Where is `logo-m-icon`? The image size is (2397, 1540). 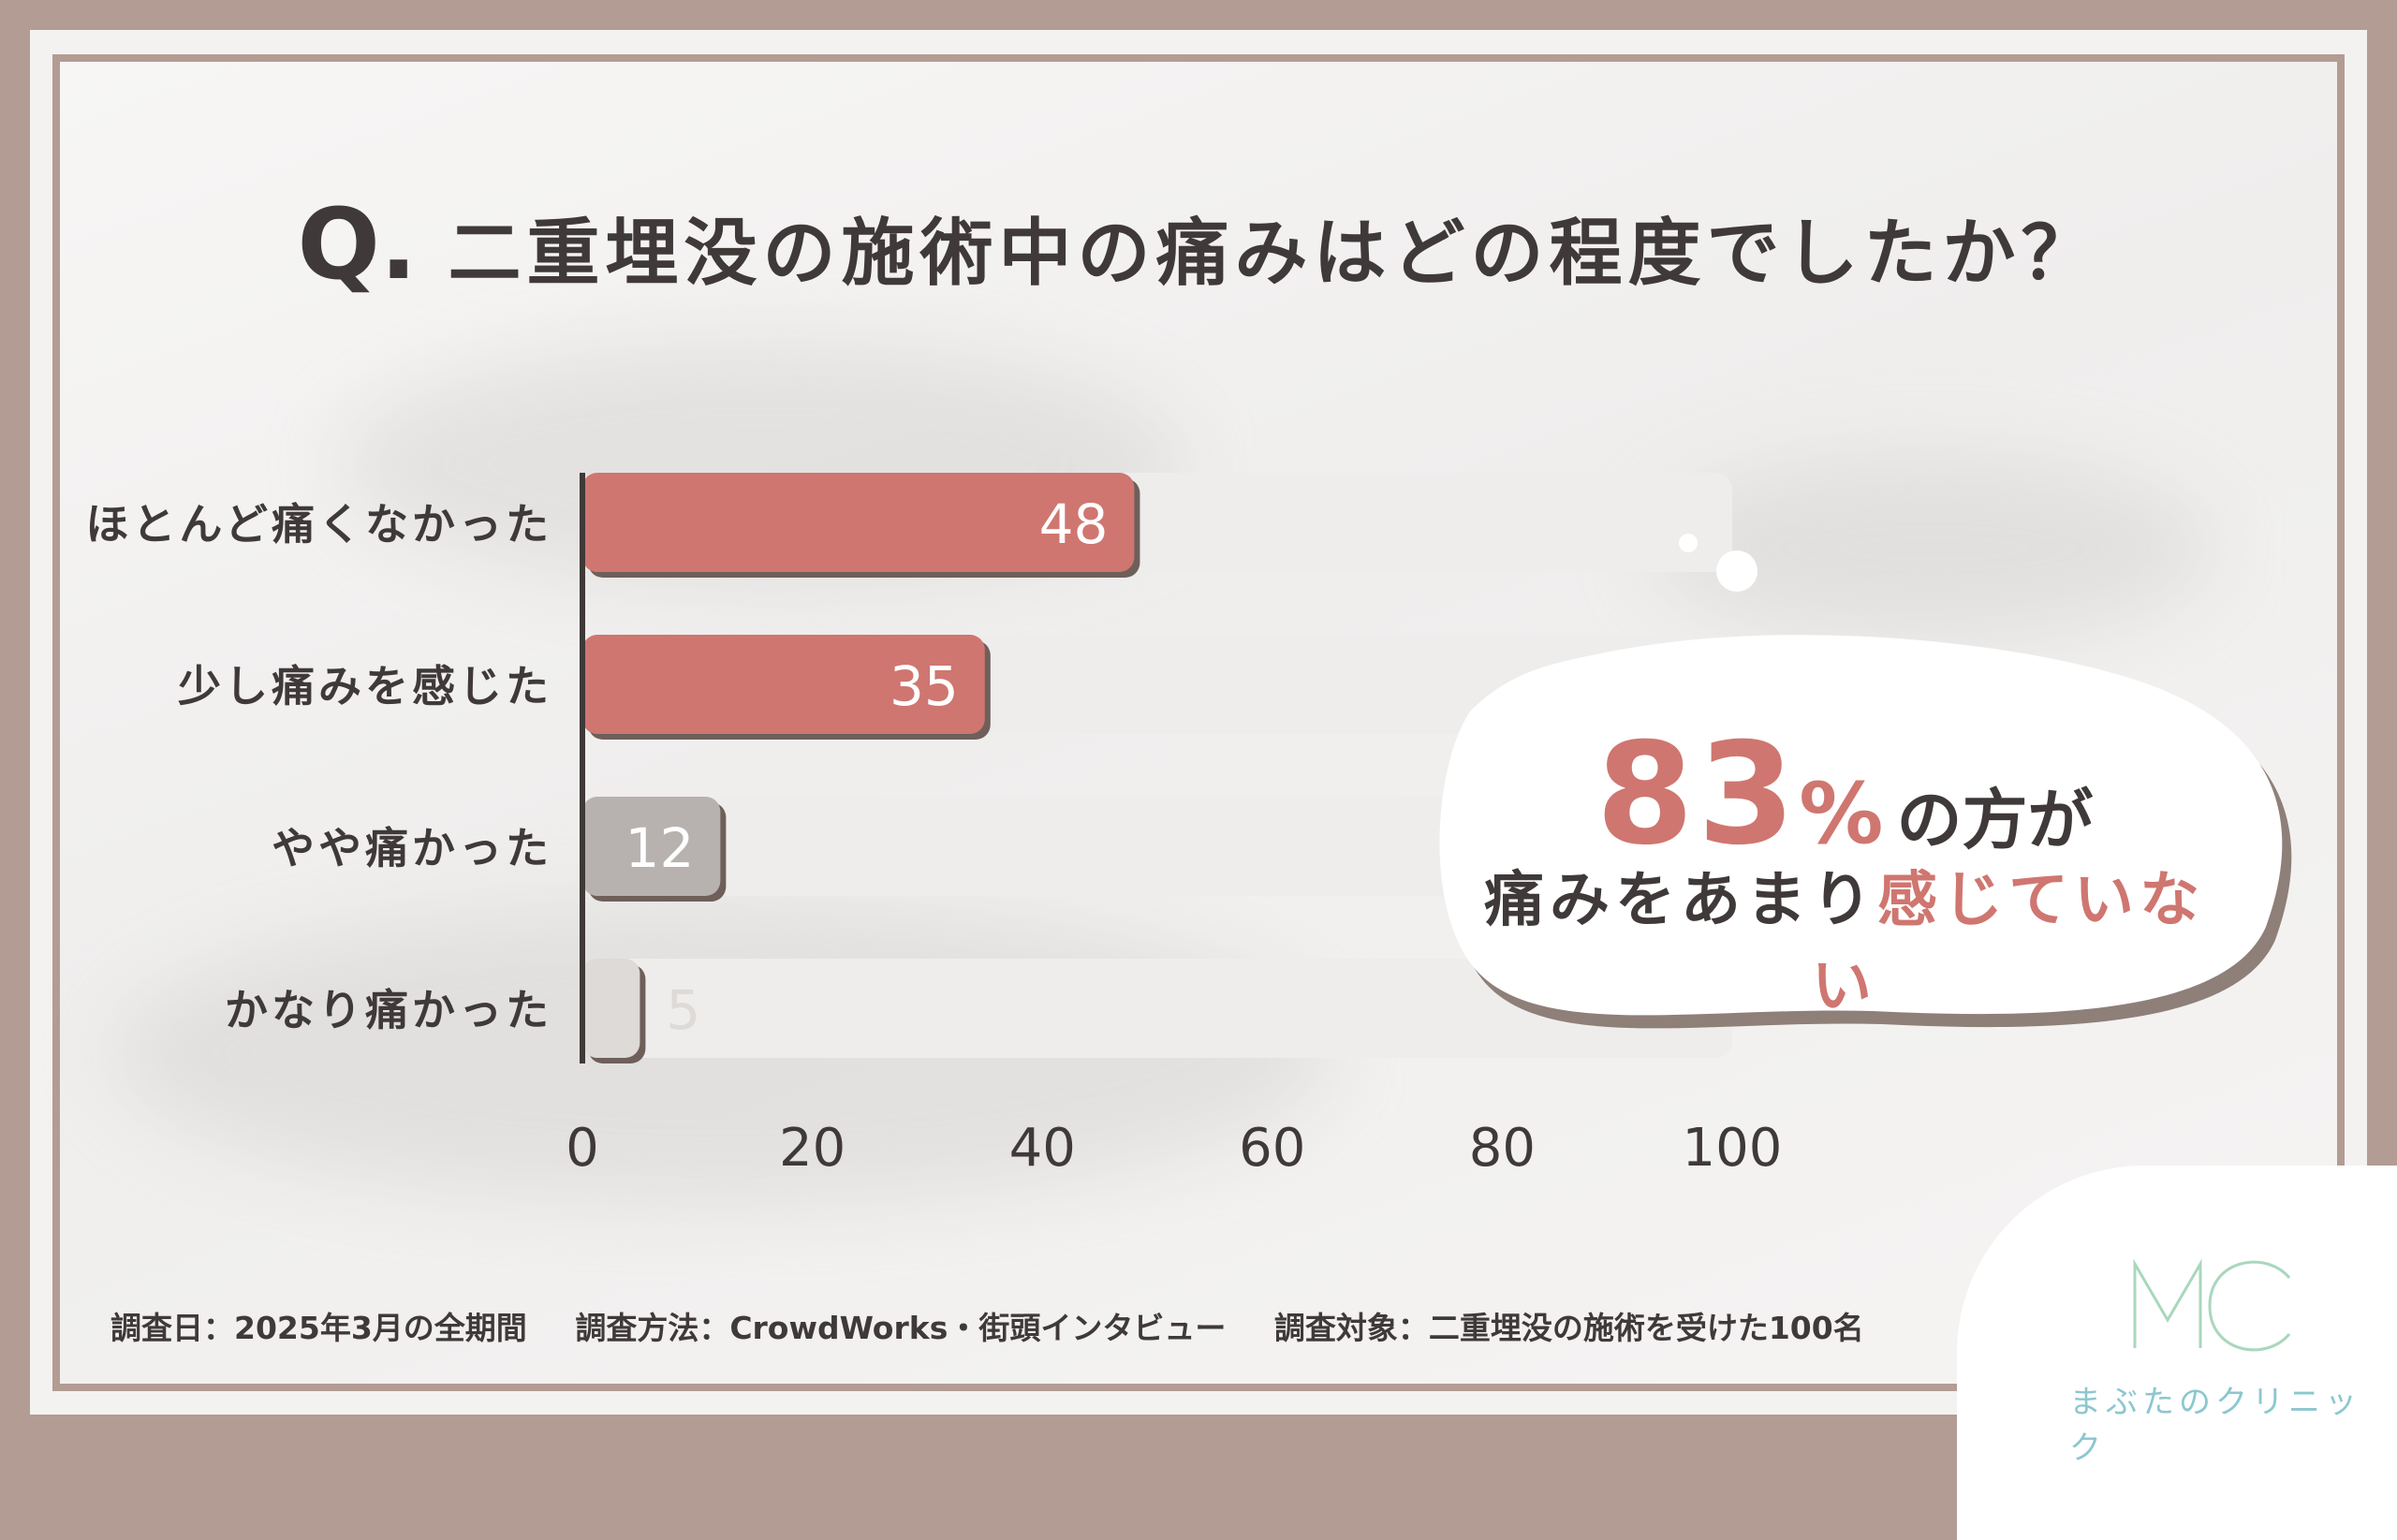
logo-m-icon is located at coordinates (2167, 1303).